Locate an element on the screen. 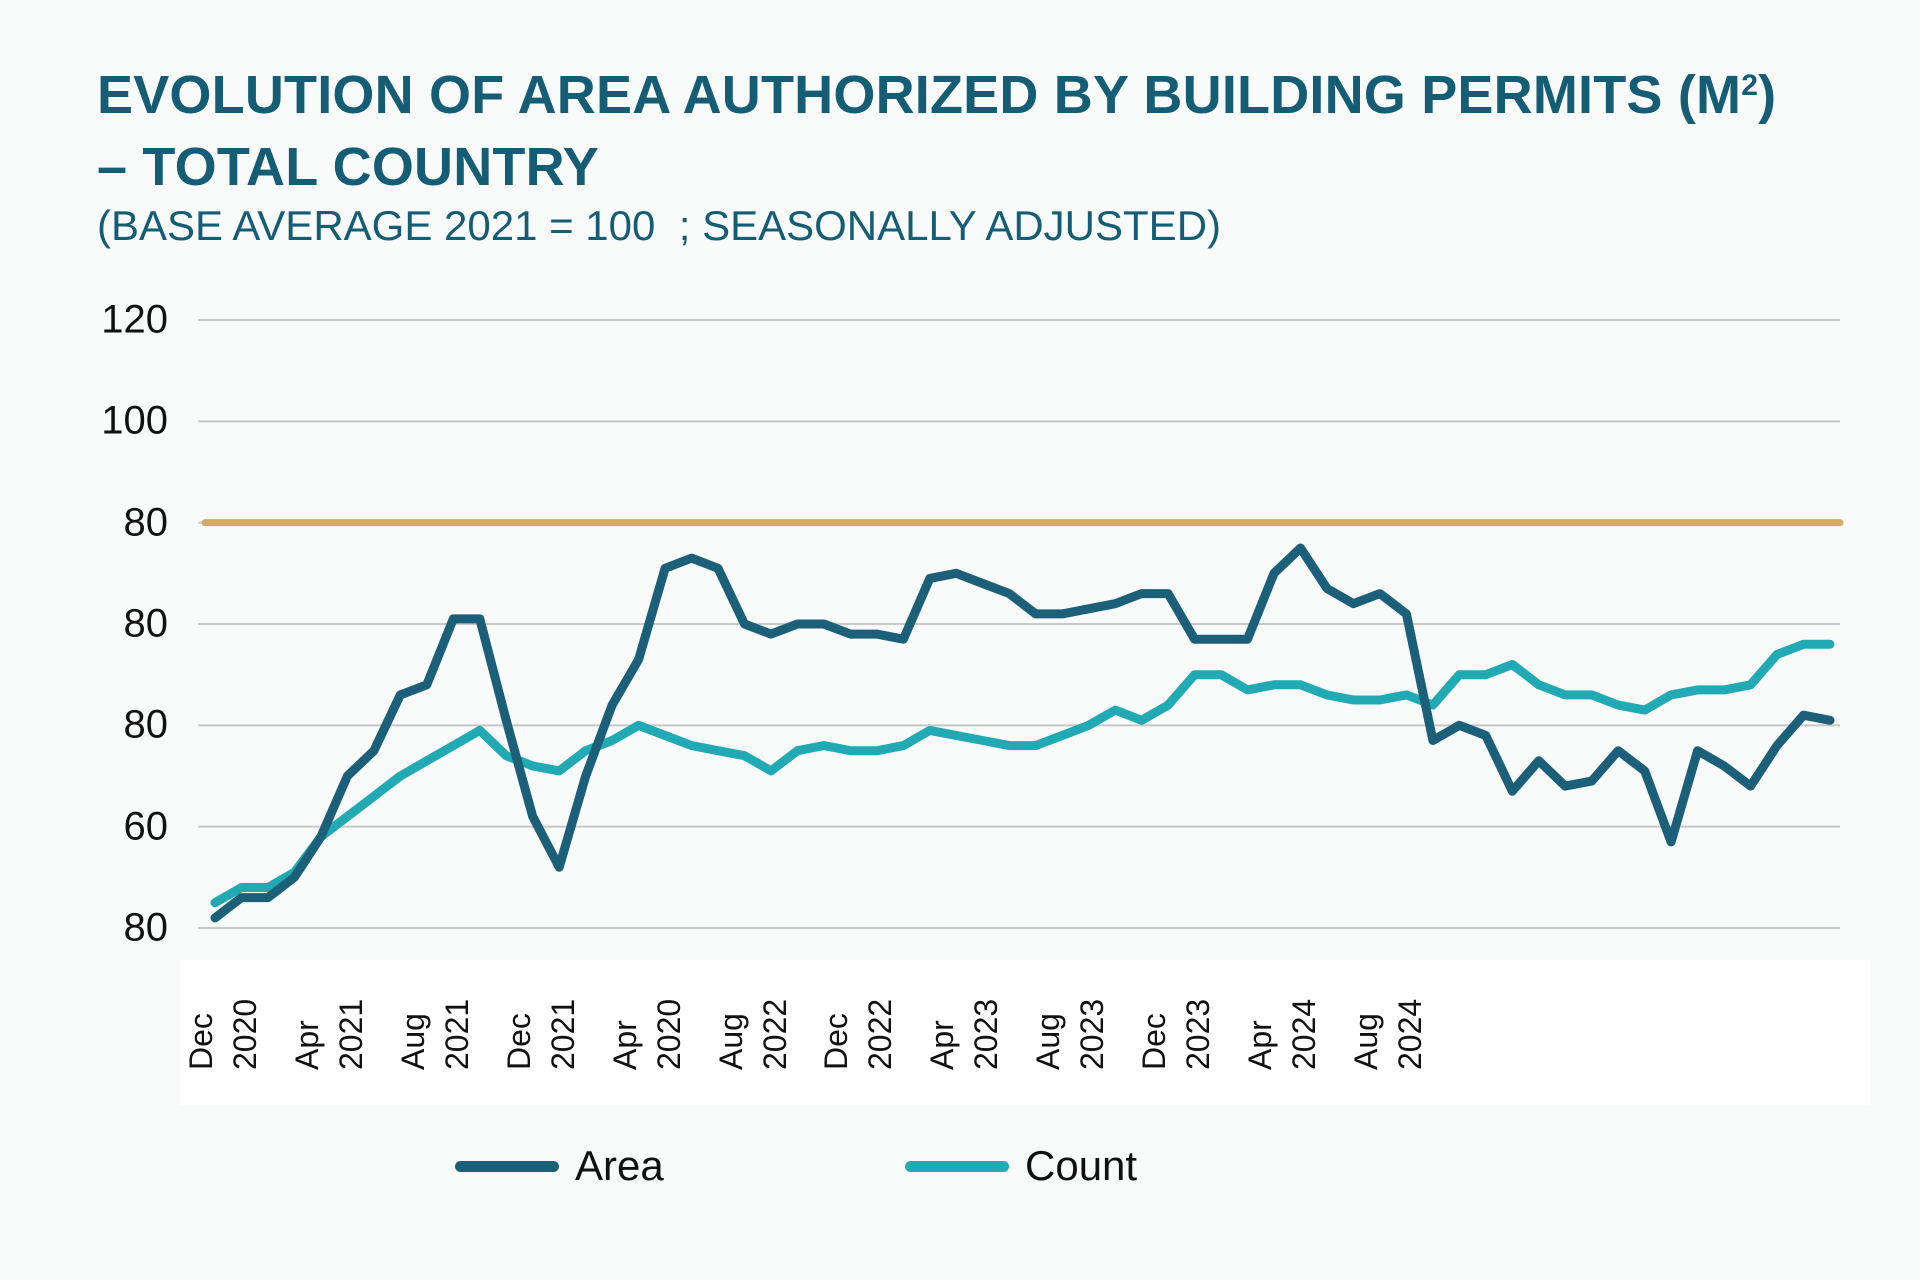  x-tick-label: Apr 2024 is located at coordinates (1282, 1000).